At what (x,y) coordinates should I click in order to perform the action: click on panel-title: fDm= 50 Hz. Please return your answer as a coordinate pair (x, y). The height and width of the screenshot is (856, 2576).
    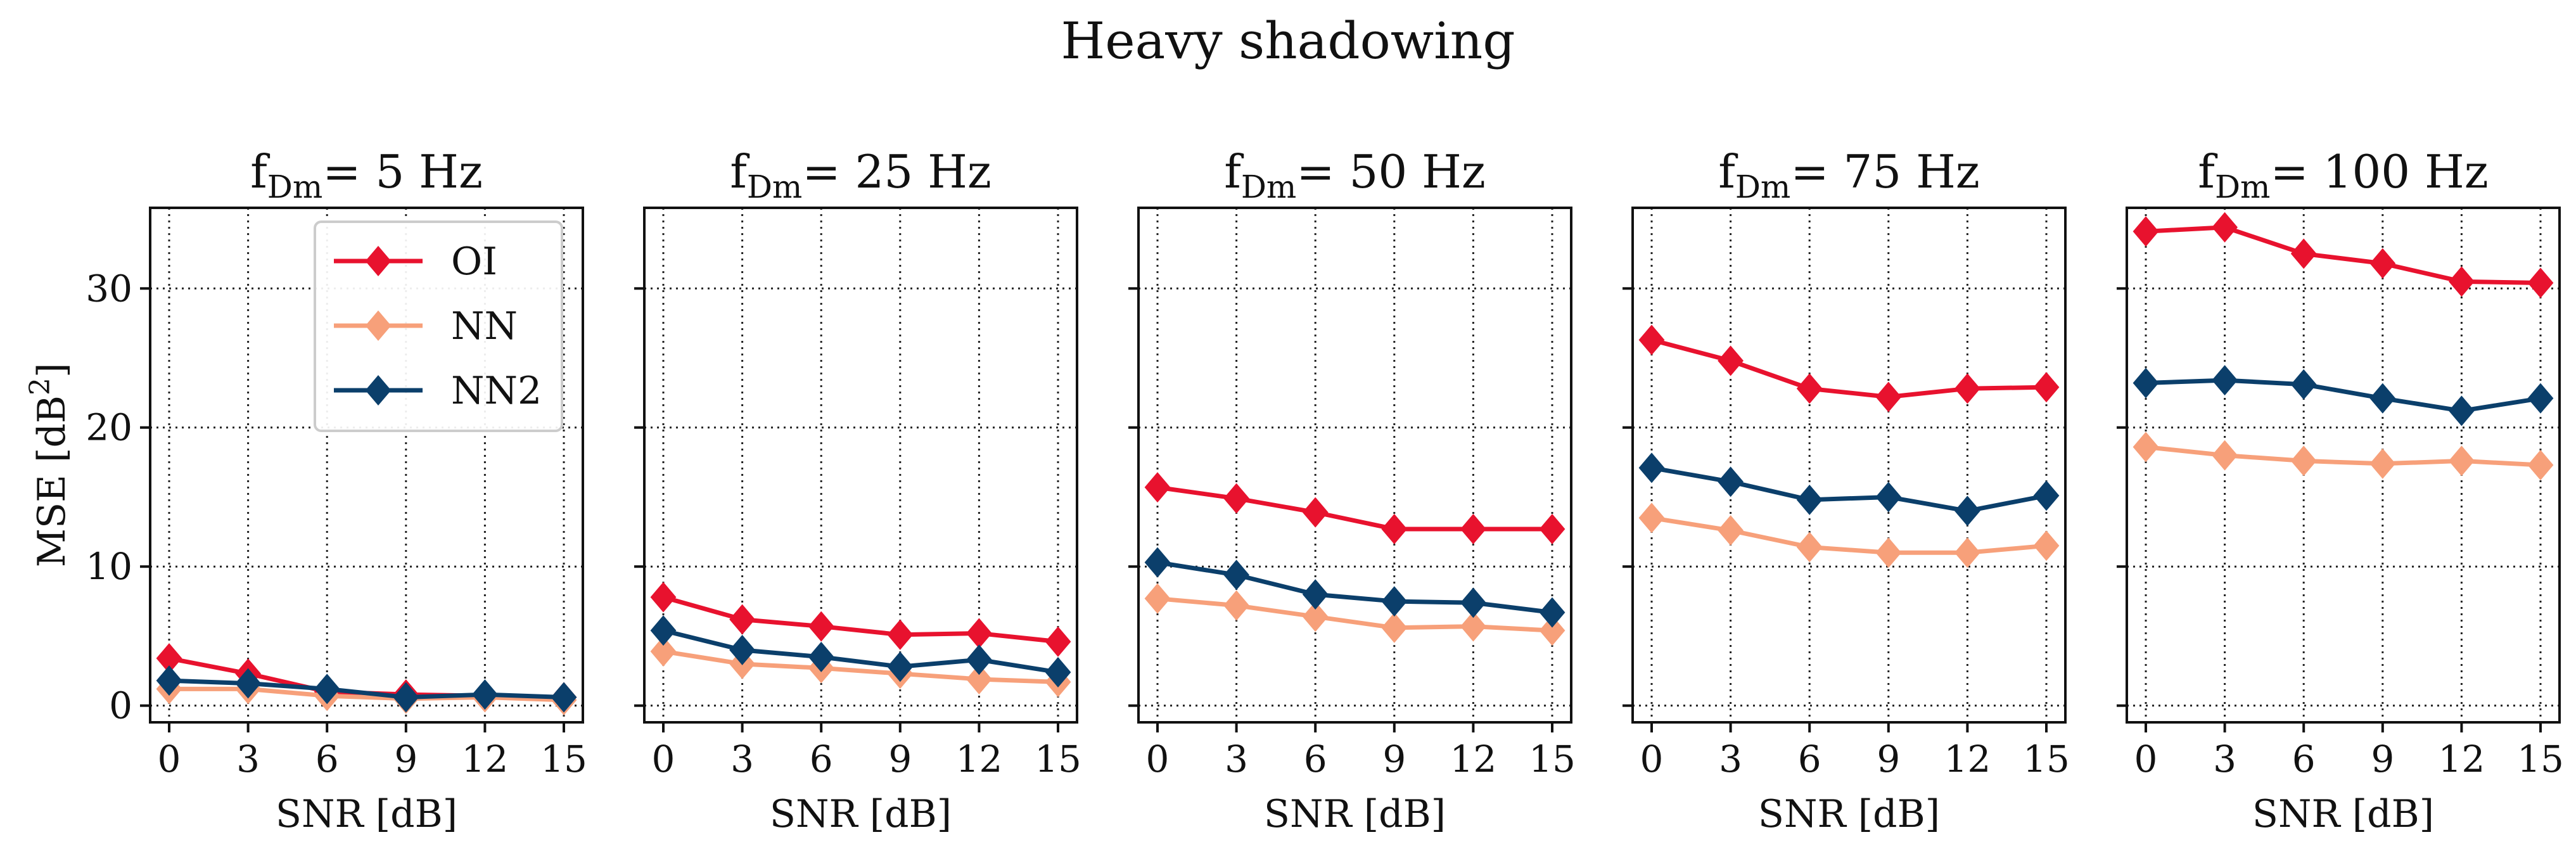
    Looking at the image, I should click on (1355, 175).